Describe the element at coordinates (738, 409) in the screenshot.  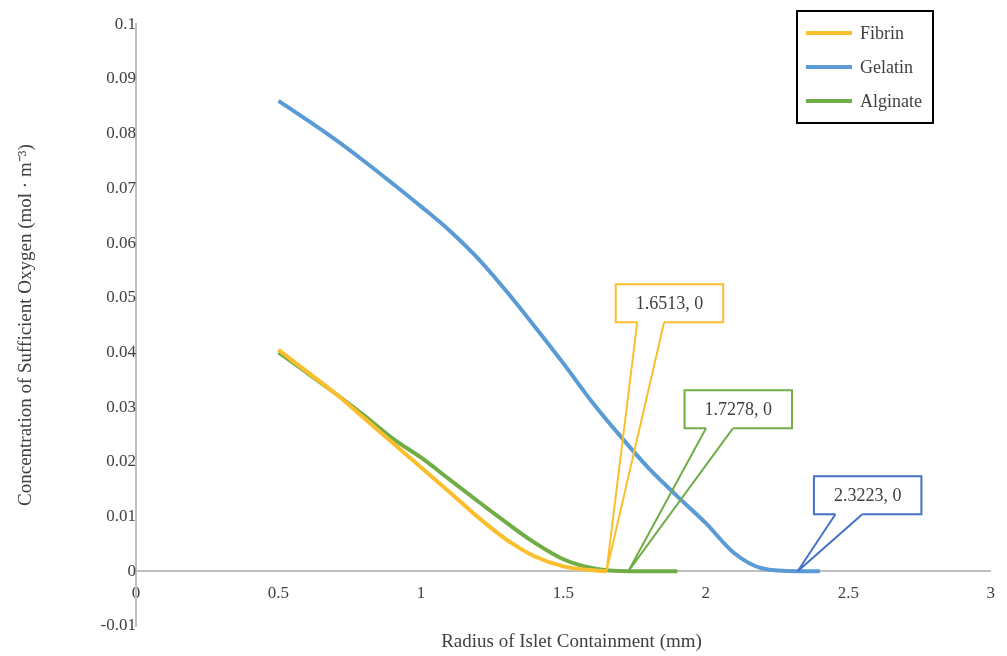
I see `annotation: 1.7278, 0` at that location.